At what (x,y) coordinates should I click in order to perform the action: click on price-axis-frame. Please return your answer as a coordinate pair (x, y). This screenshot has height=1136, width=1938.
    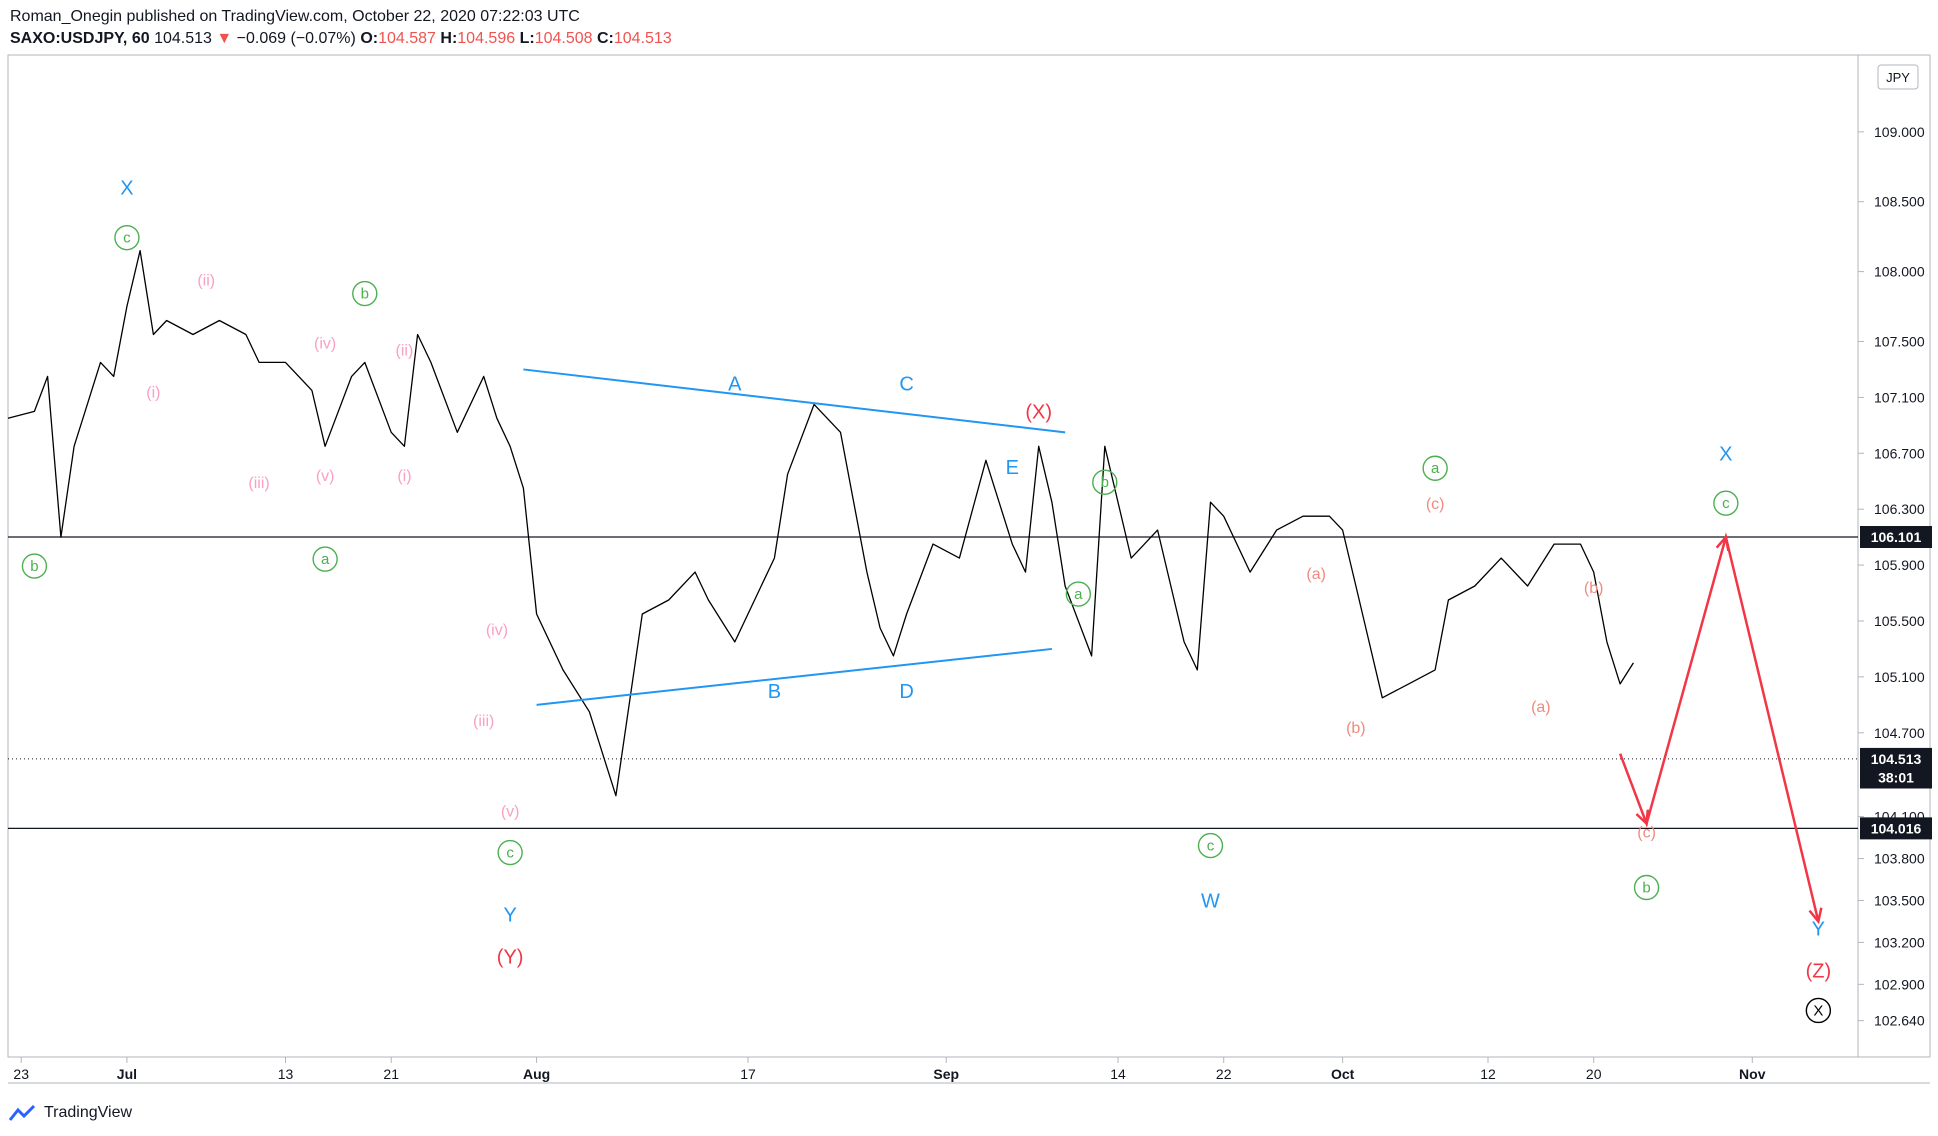
    Looking at the image, I should click on (1894, 556).